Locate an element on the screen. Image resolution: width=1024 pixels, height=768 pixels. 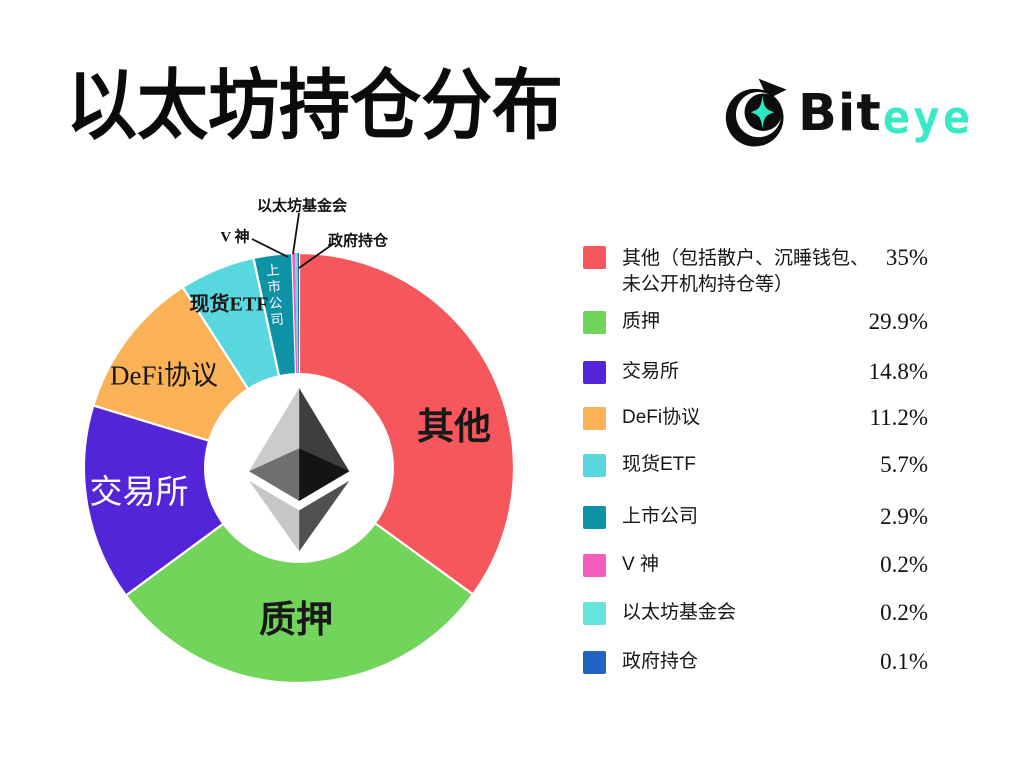
legend-row: V 神 0.2% is located at coordinates (755, 565).